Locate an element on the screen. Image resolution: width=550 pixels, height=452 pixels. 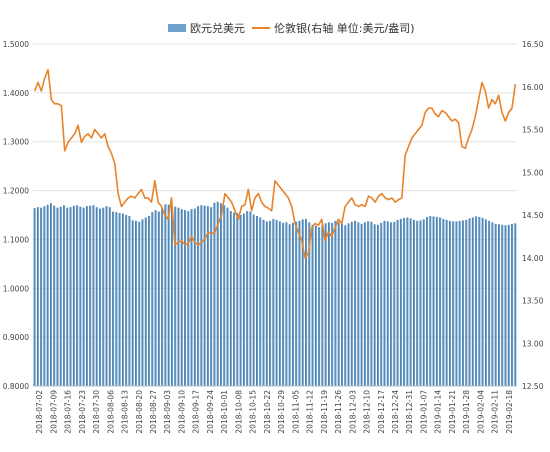
x-tick-label: 2018-09-24 is located at coordinates (210, 412).